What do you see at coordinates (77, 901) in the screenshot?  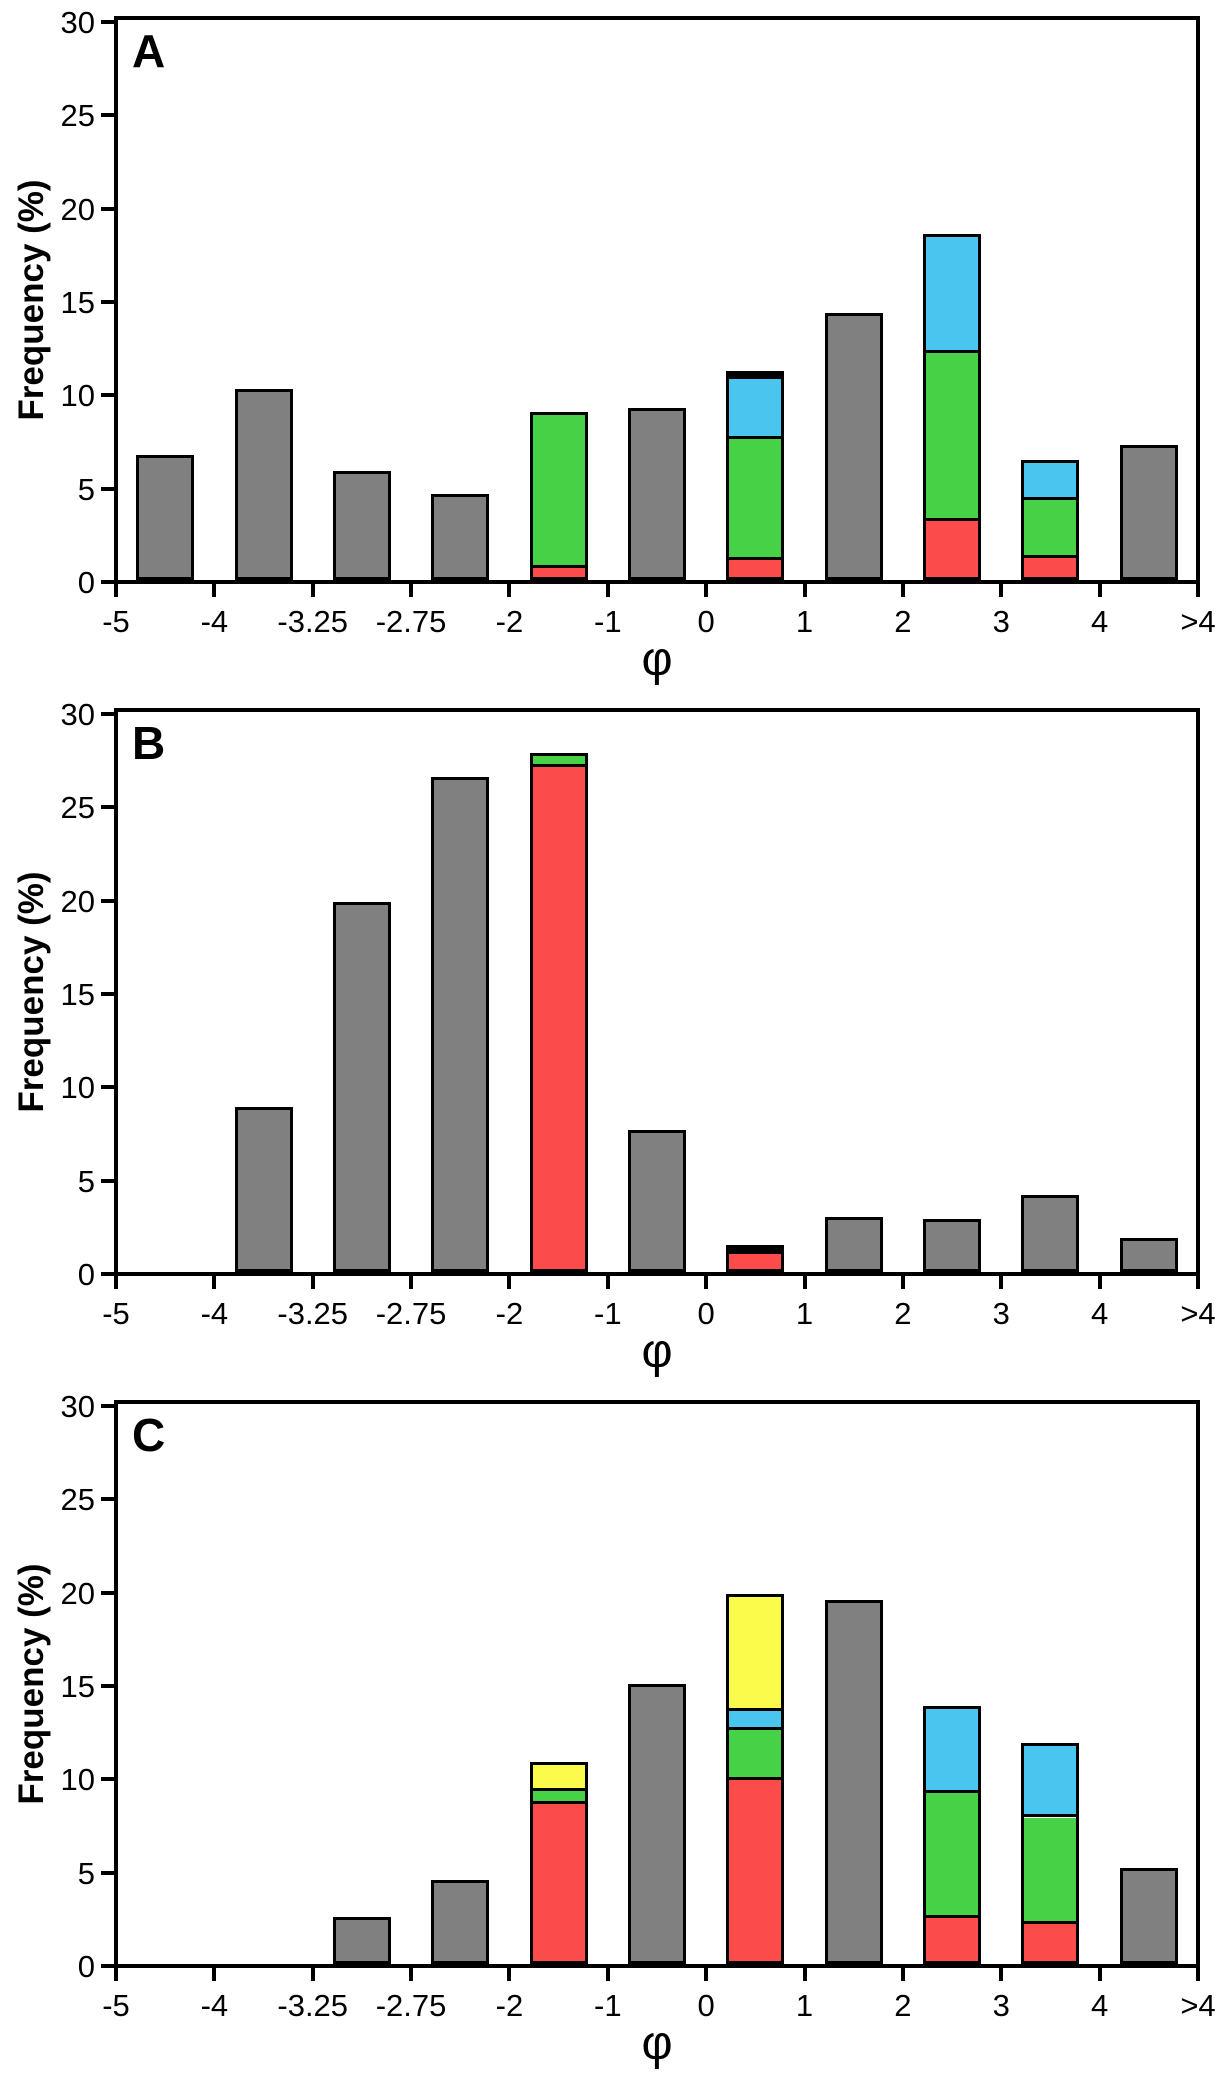 I see `y-tick-label: 20` at bounding box center [77, 901].